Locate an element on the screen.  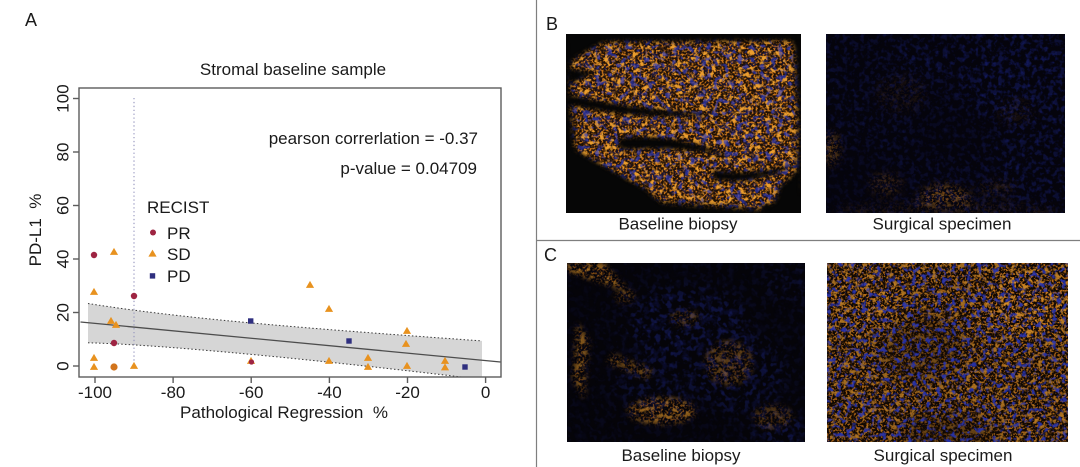
svg-text: RECIST is located at coordinates (178, 207).